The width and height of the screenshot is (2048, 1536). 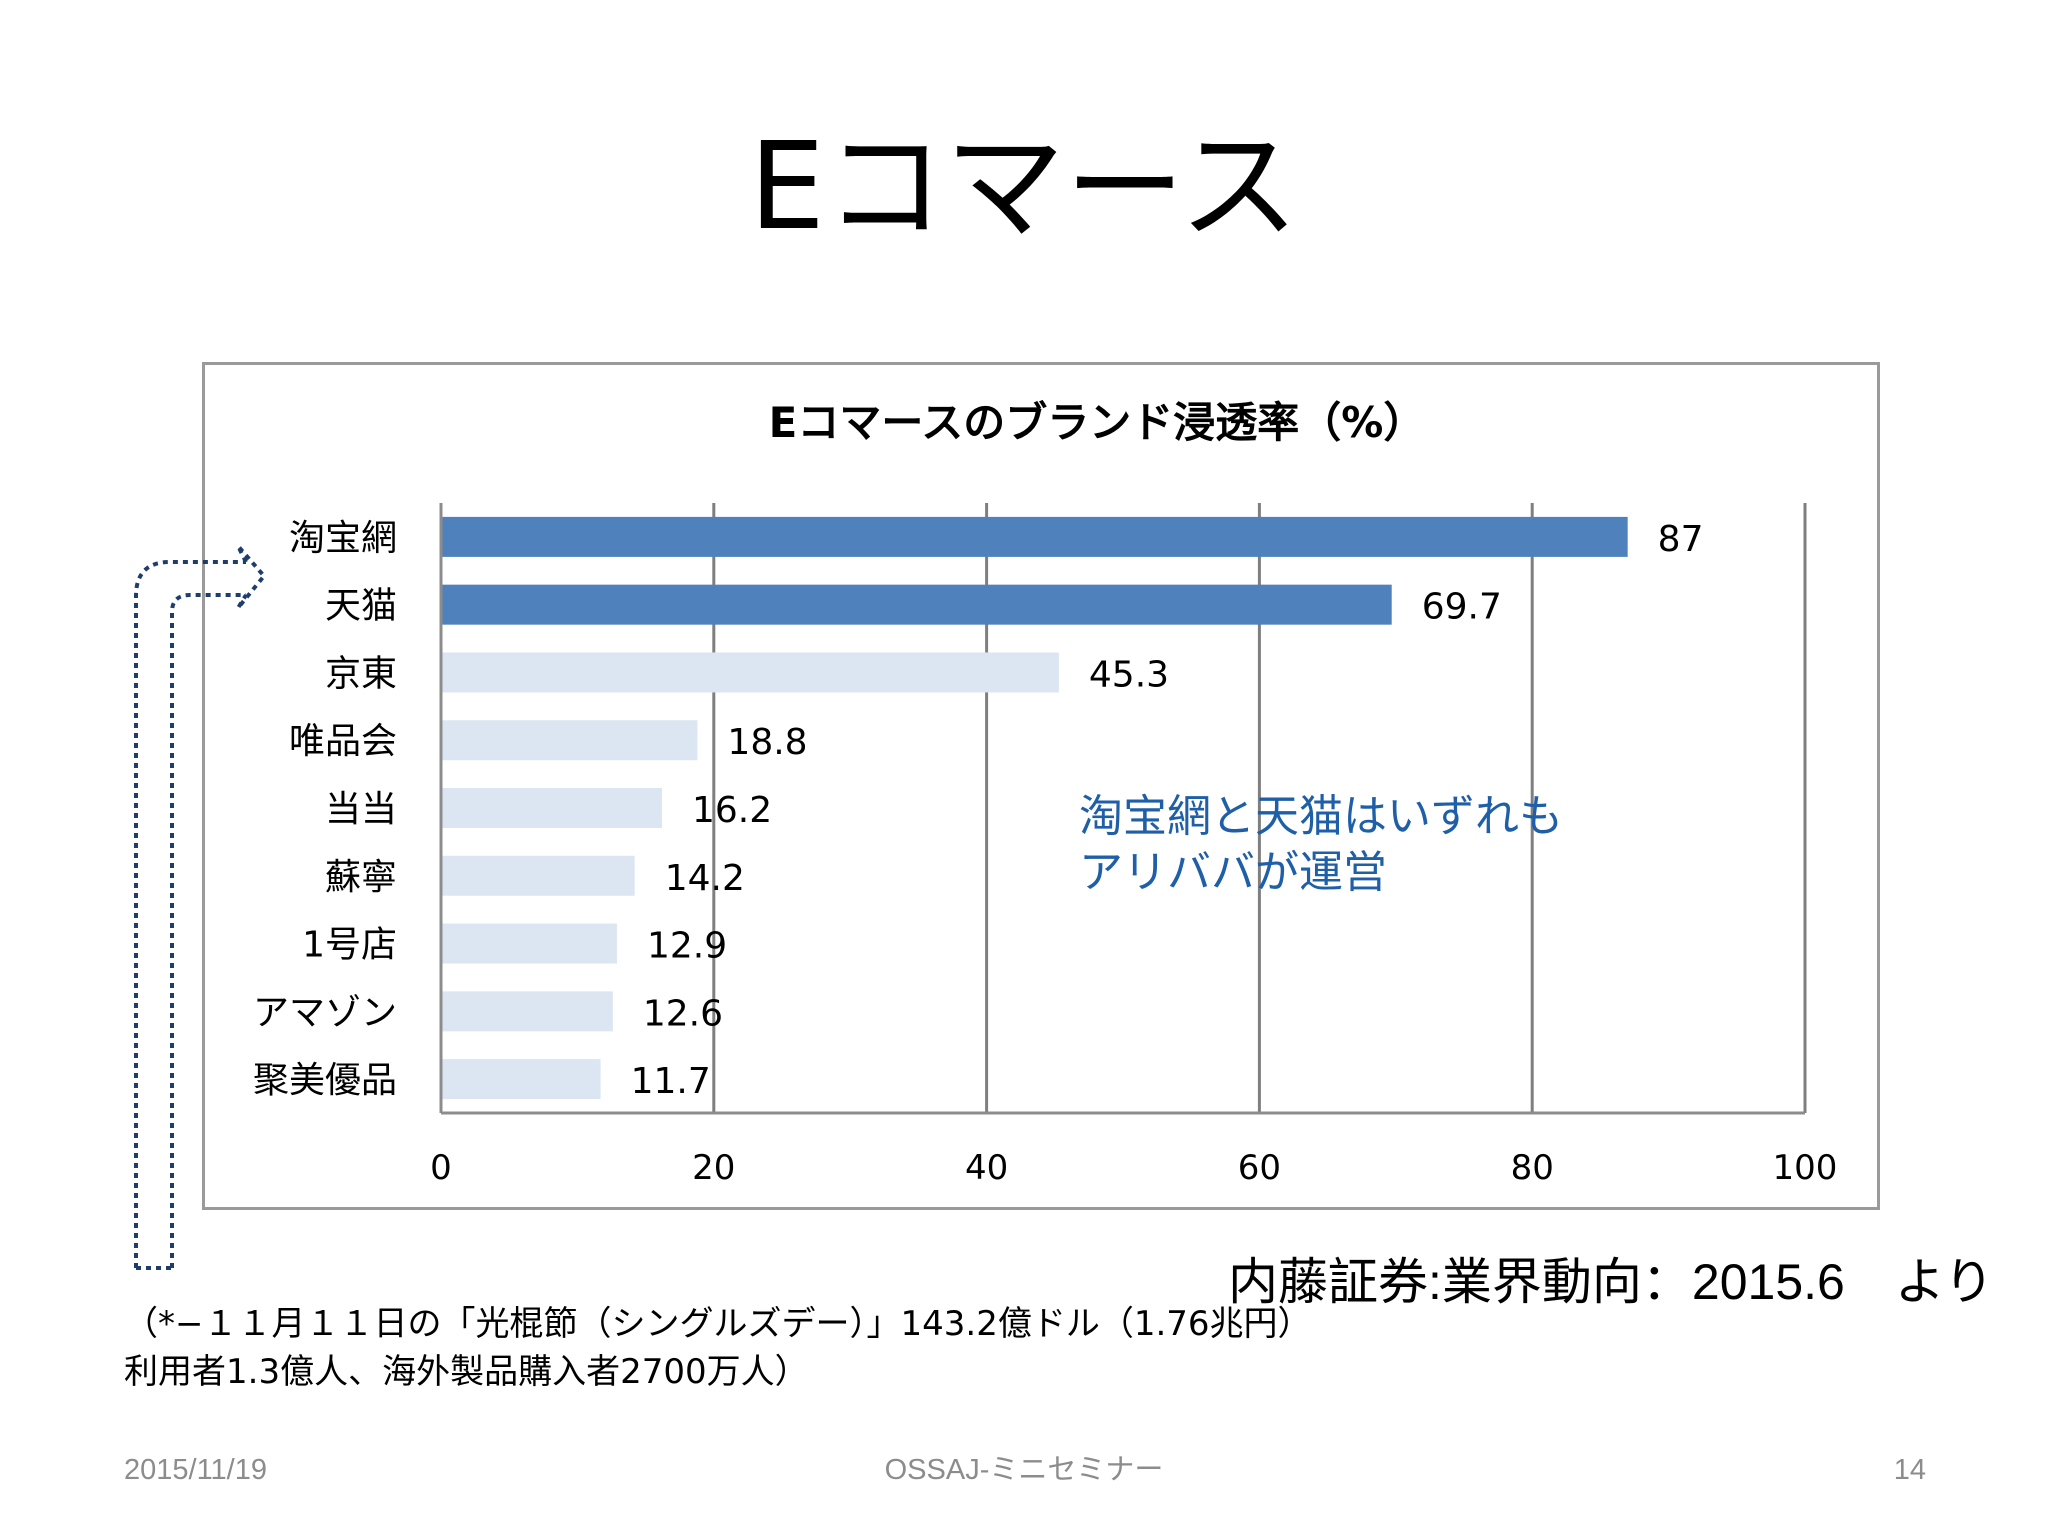 What do you see at coordinates (732, 810) in the screenshot?
I see `value-label-4: 16.2` at bounding box center [732, 810].